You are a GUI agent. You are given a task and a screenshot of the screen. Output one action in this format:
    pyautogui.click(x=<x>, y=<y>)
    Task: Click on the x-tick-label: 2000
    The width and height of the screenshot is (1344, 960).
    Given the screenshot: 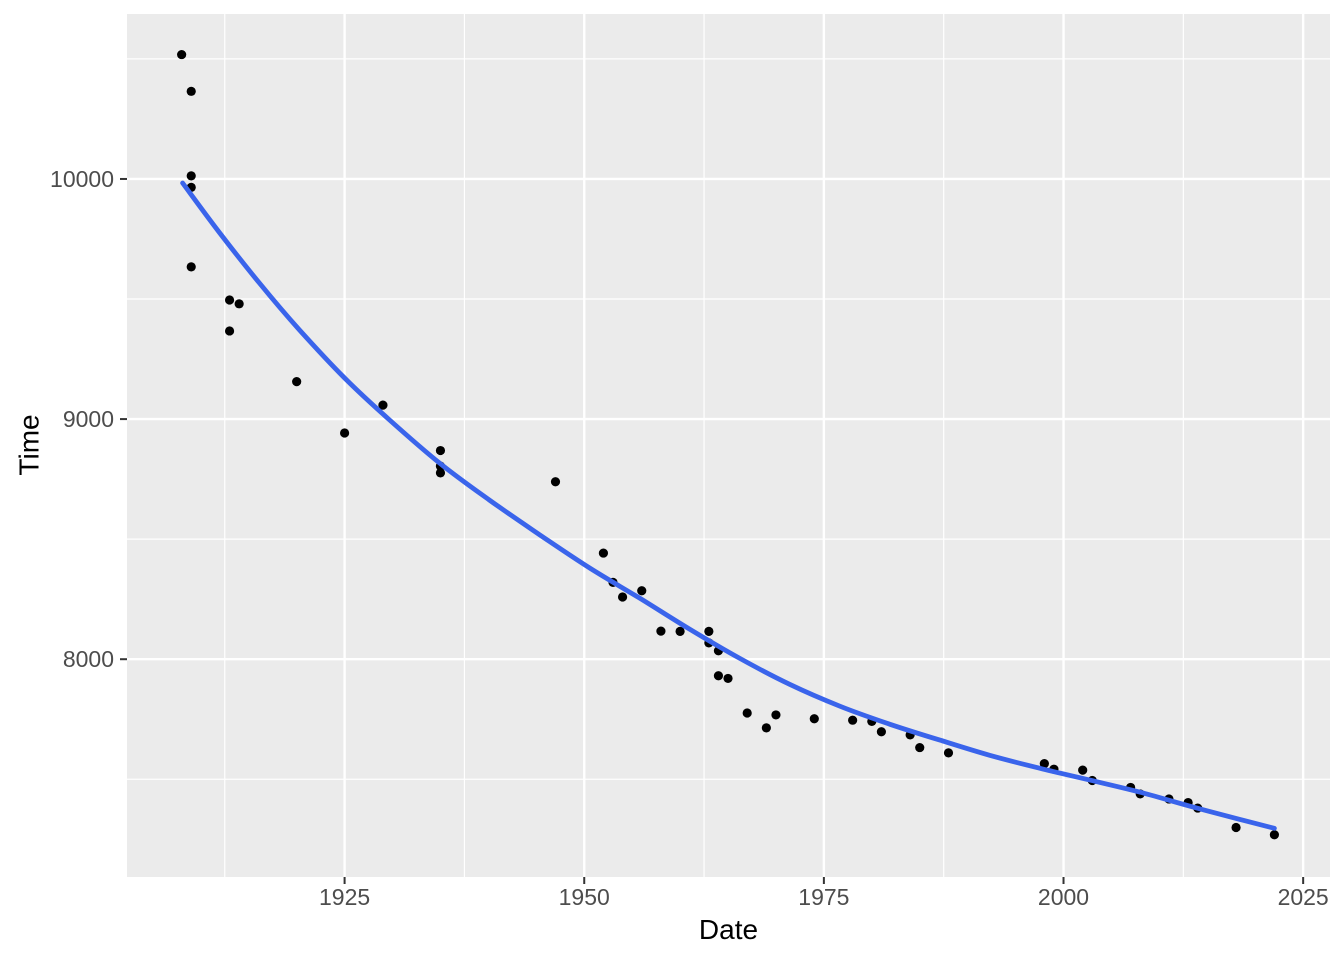 What is the action you would take?
    pyautogui.click(x=1063, y=897)
    